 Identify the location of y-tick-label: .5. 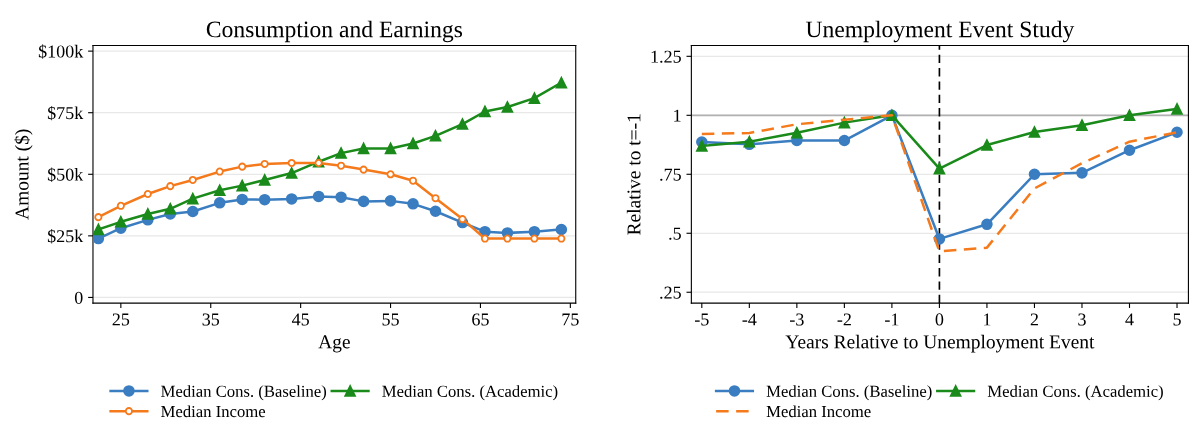
(675, 233).